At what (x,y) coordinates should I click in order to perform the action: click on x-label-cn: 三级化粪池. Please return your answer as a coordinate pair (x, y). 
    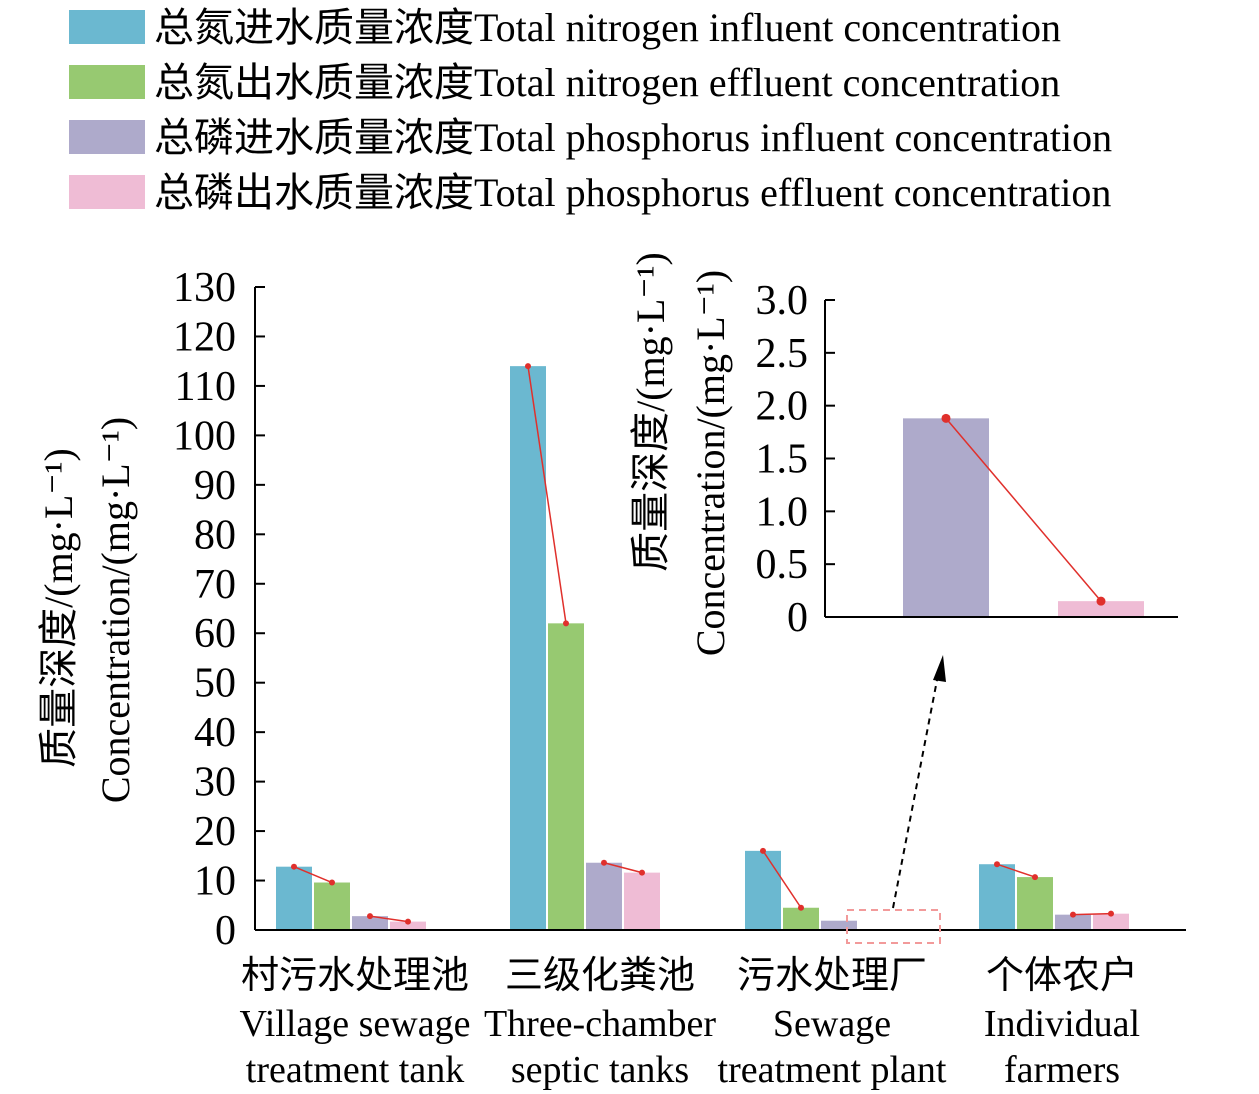
    Looking at the image, I should click on (600, 976).